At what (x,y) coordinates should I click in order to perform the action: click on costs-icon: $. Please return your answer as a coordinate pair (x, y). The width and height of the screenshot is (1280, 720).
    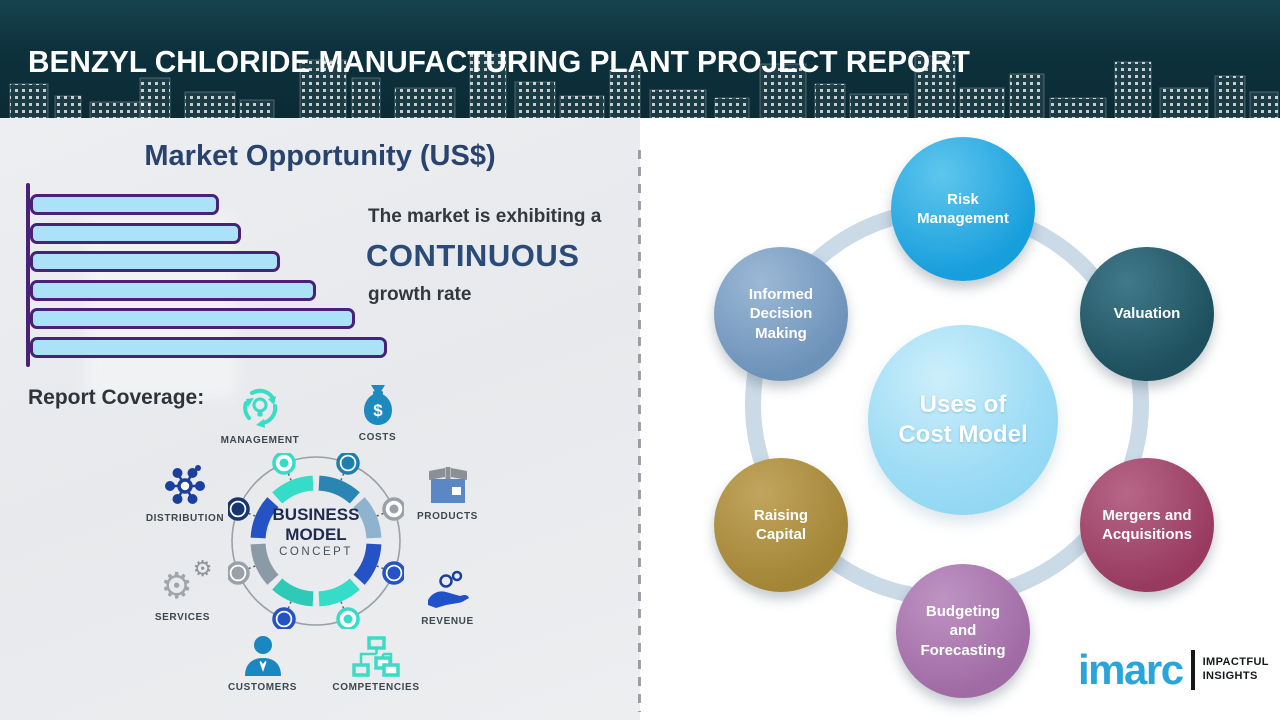
    Looking at the image, I should click on (377, 405).